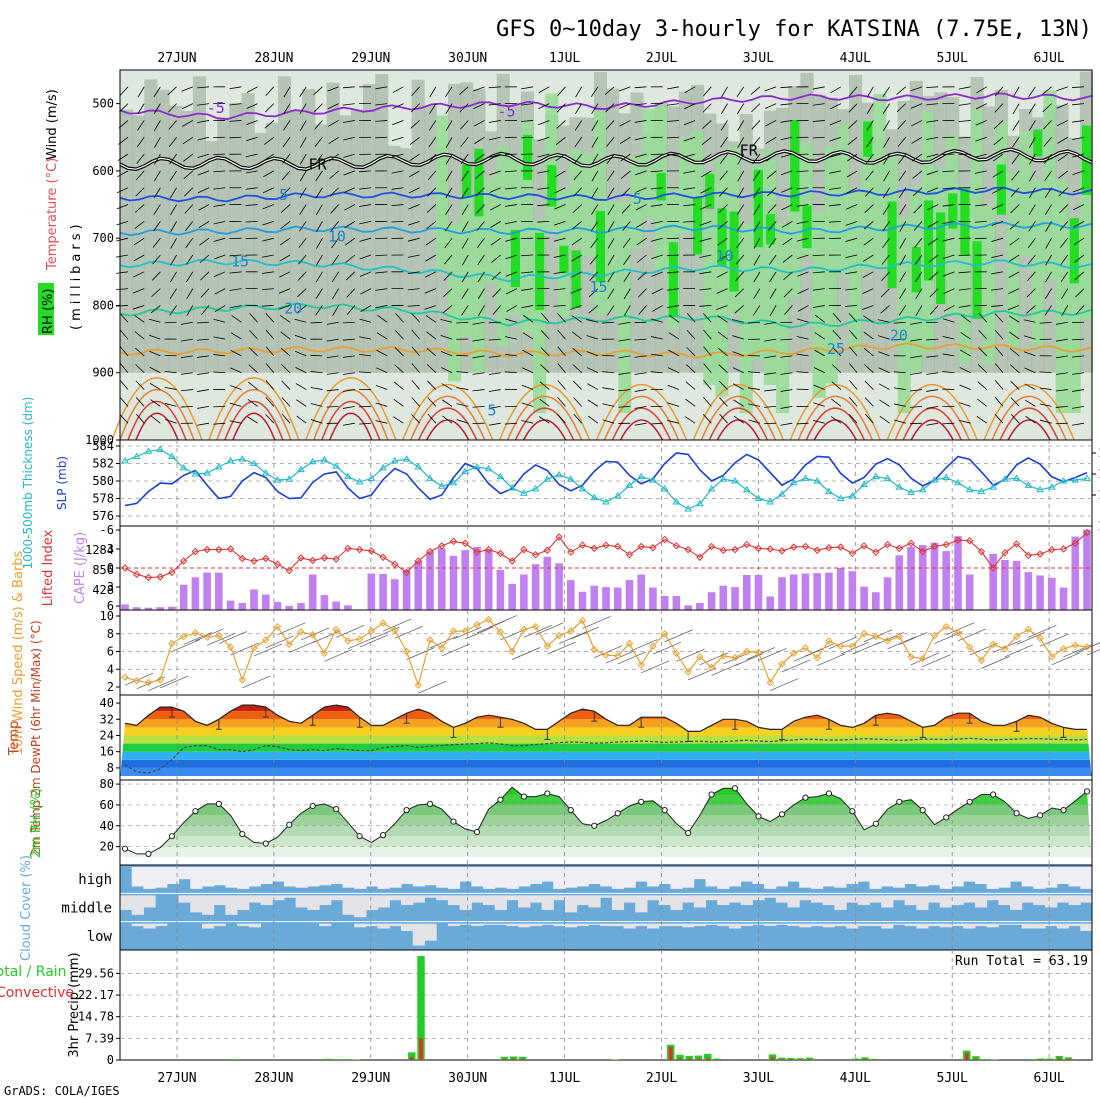 The height and width of the screenshot is (1100, 1100). I want to click on upper-legend-temp: Temperature (°C), so click(52, 214).